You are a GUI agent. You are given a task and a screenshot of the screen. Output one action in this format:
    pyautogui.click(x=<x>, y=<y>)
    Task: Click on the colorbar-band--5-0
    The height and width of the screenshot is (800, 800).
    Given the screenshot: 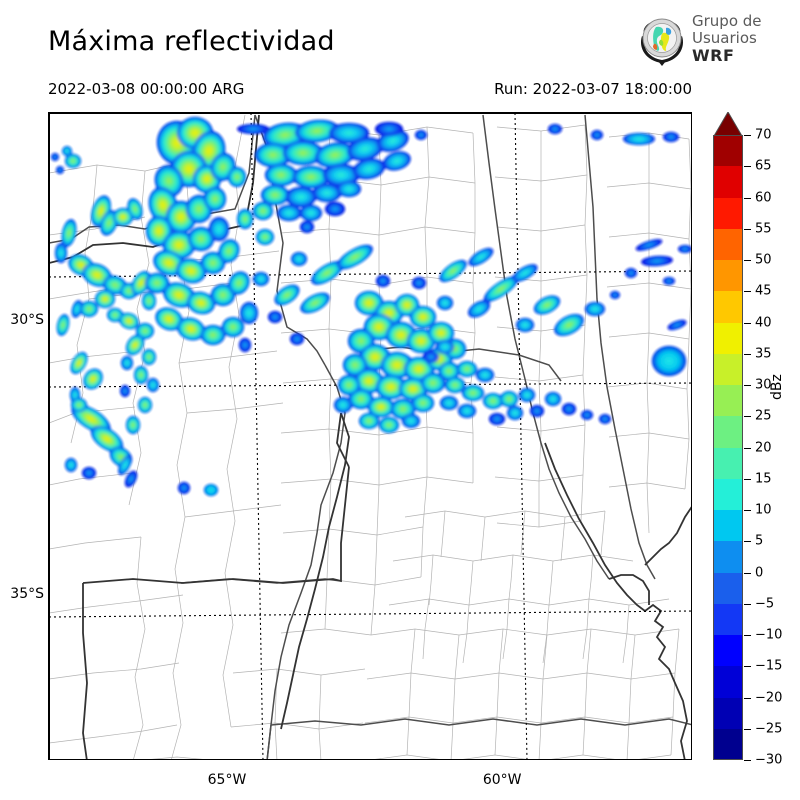 What is the action you would take?
    pyautogui.click(x=728, y=588)
    